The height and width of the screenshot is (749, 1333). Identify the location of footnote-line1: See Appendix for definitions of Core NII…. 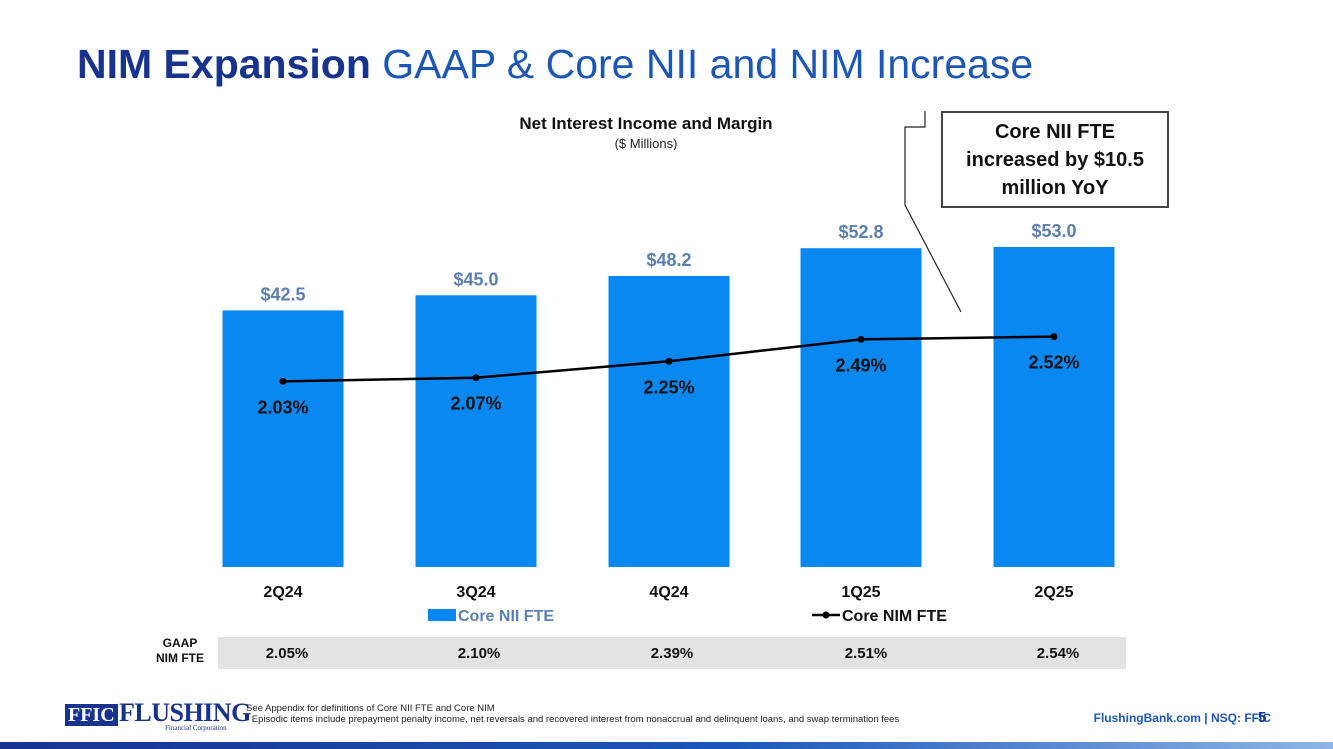
(370, 708).